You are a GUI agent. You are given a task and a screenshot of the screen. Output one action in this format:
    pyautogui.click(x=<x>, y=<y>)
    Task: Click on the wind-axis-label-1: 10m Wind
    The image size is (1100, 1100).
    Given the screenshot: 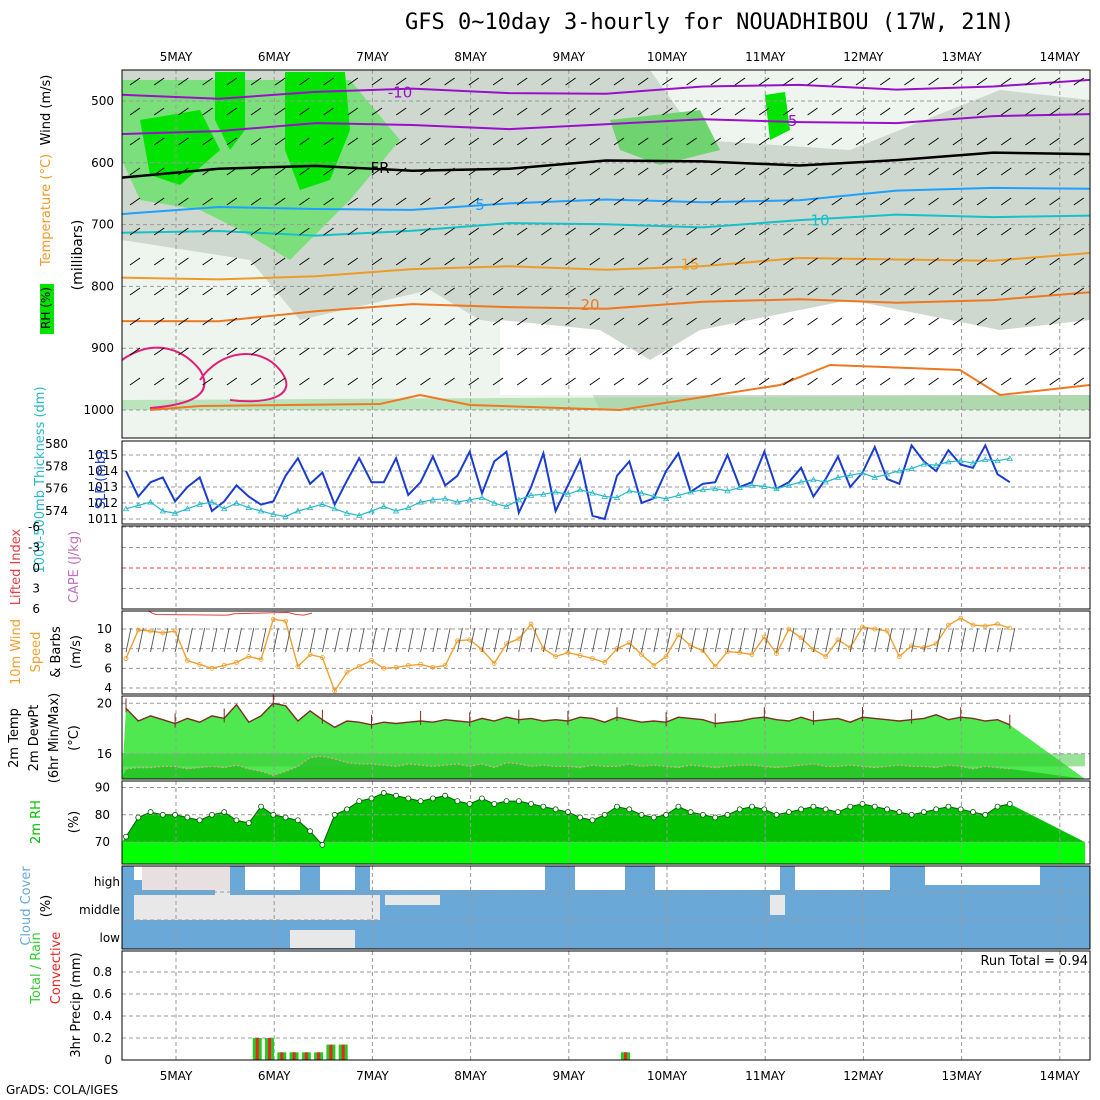 What is the action you would take?
    pyautogui.click(x=16, y=652)
    